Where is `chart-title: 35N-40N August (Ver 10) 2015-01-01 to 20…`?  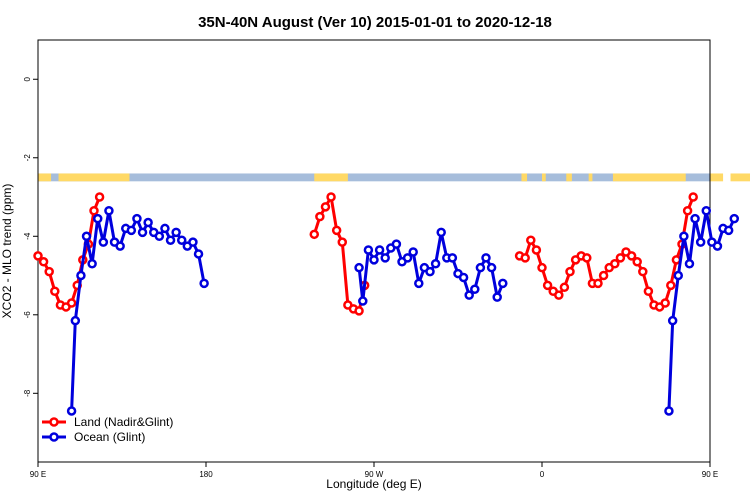
chart-title: 35N-40N August (Ver 10) 2015-01-01 to 20… is located at coordinates (375, 22).